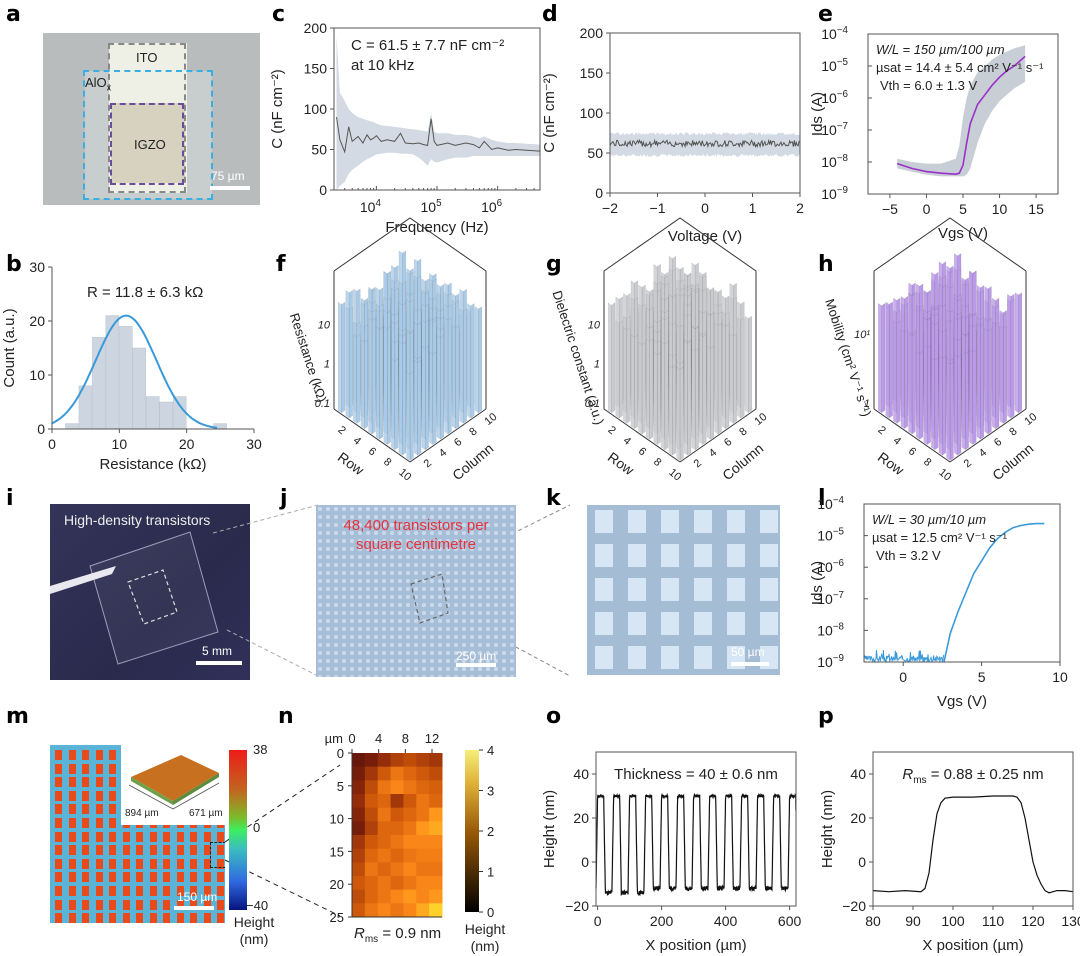 This screenshot has height=956, width=1080. Describe the element at coordinates (14, 264) in the screenshot. I see `panel-label-b: b` at that location.